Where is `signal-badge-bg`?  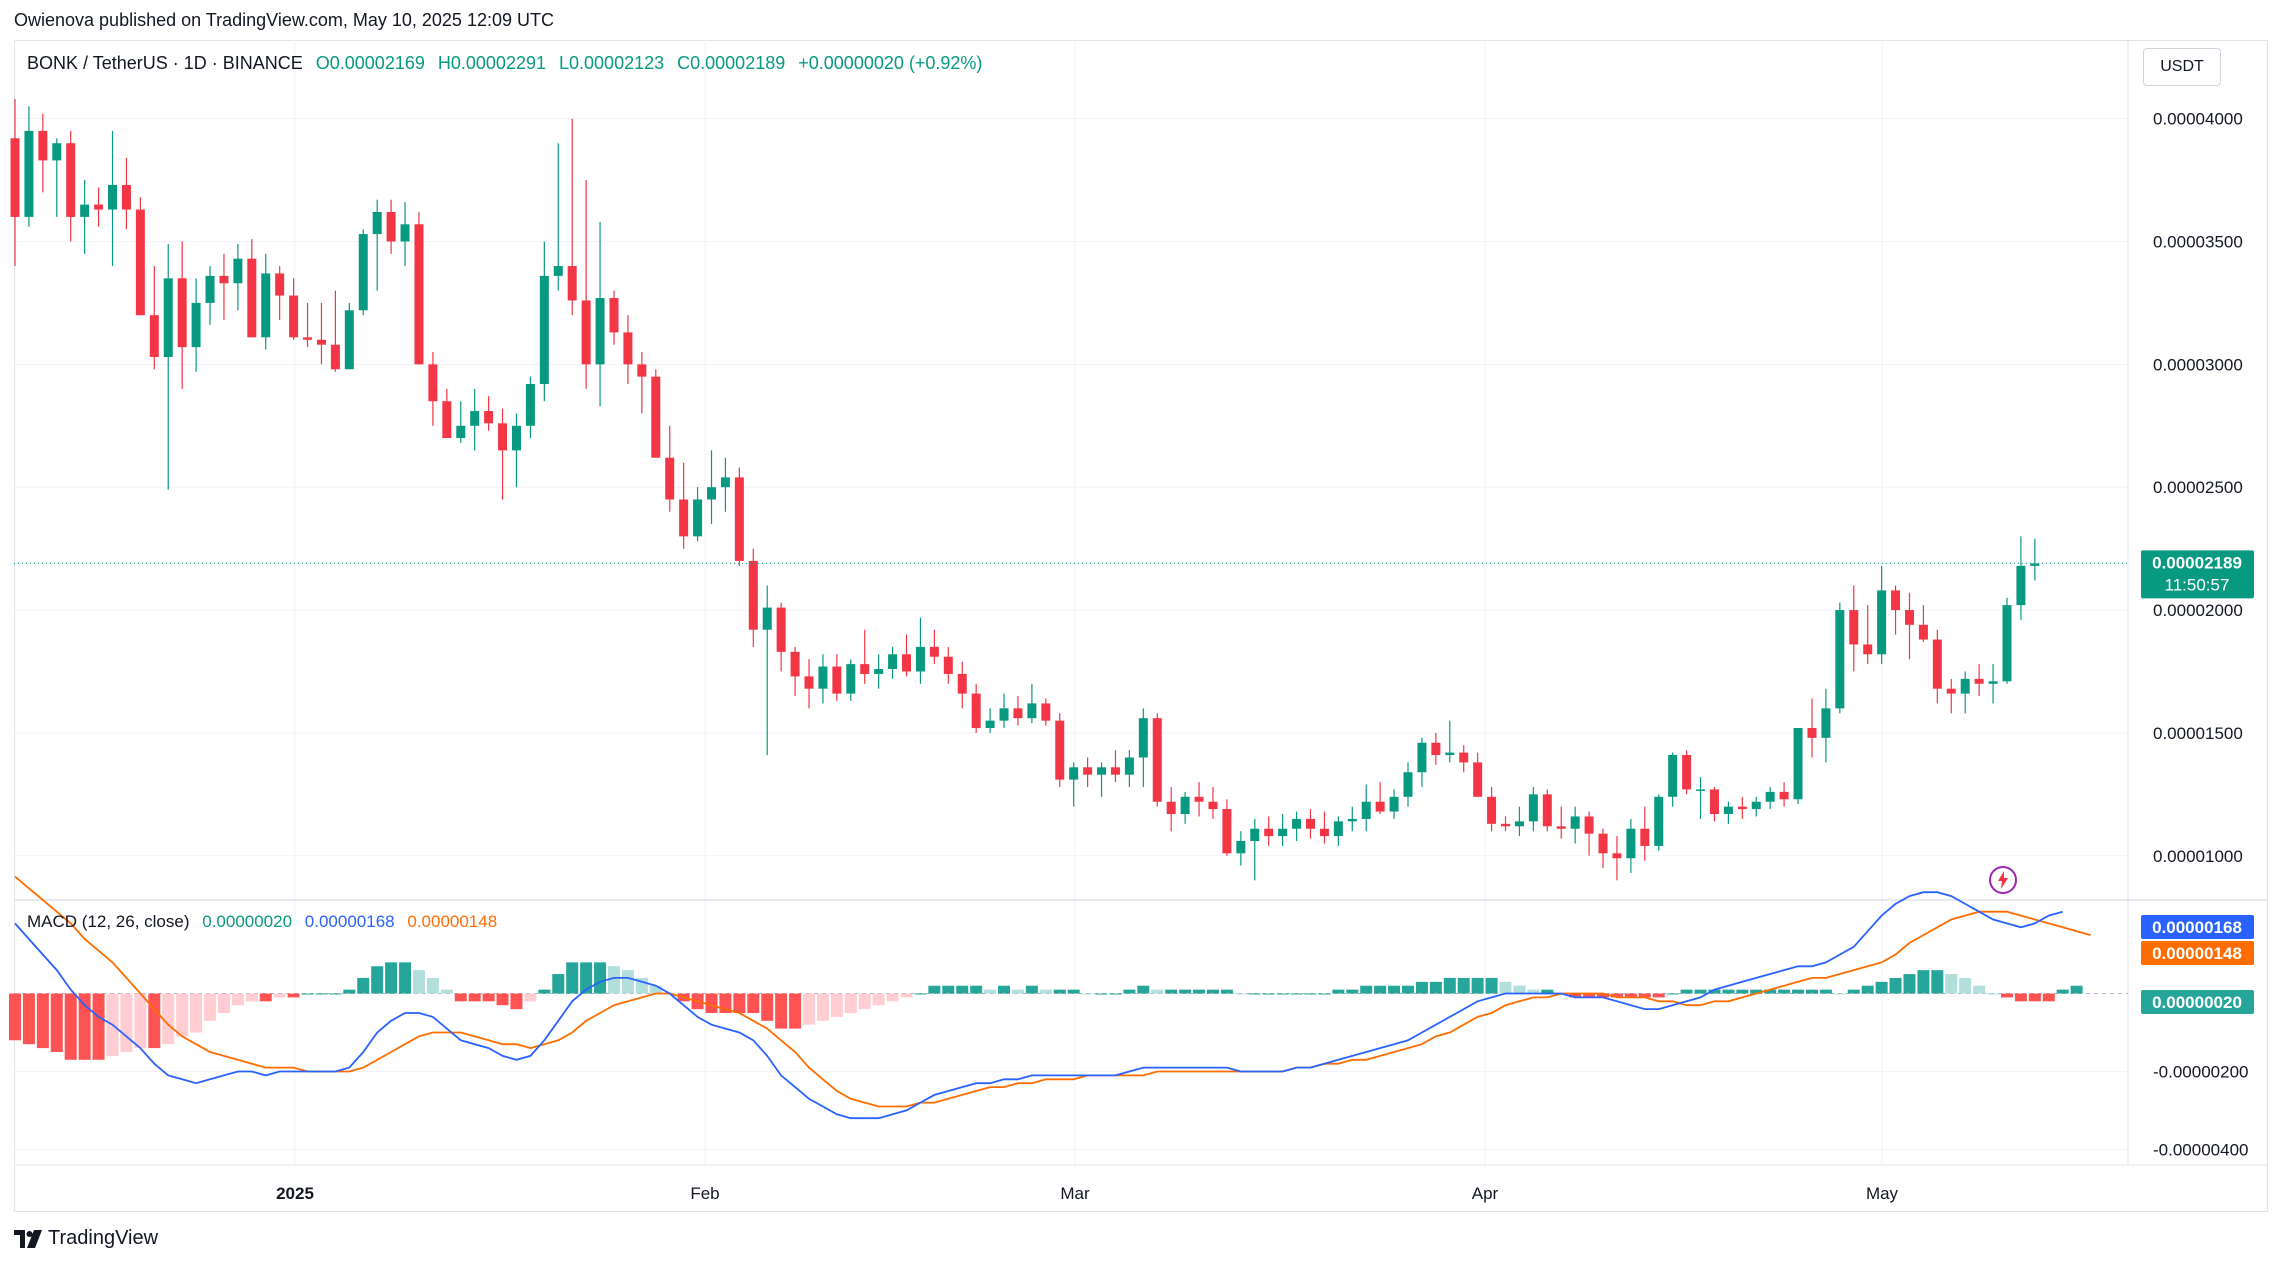
signal-badge-bg is located at coordinates (2197, 953).